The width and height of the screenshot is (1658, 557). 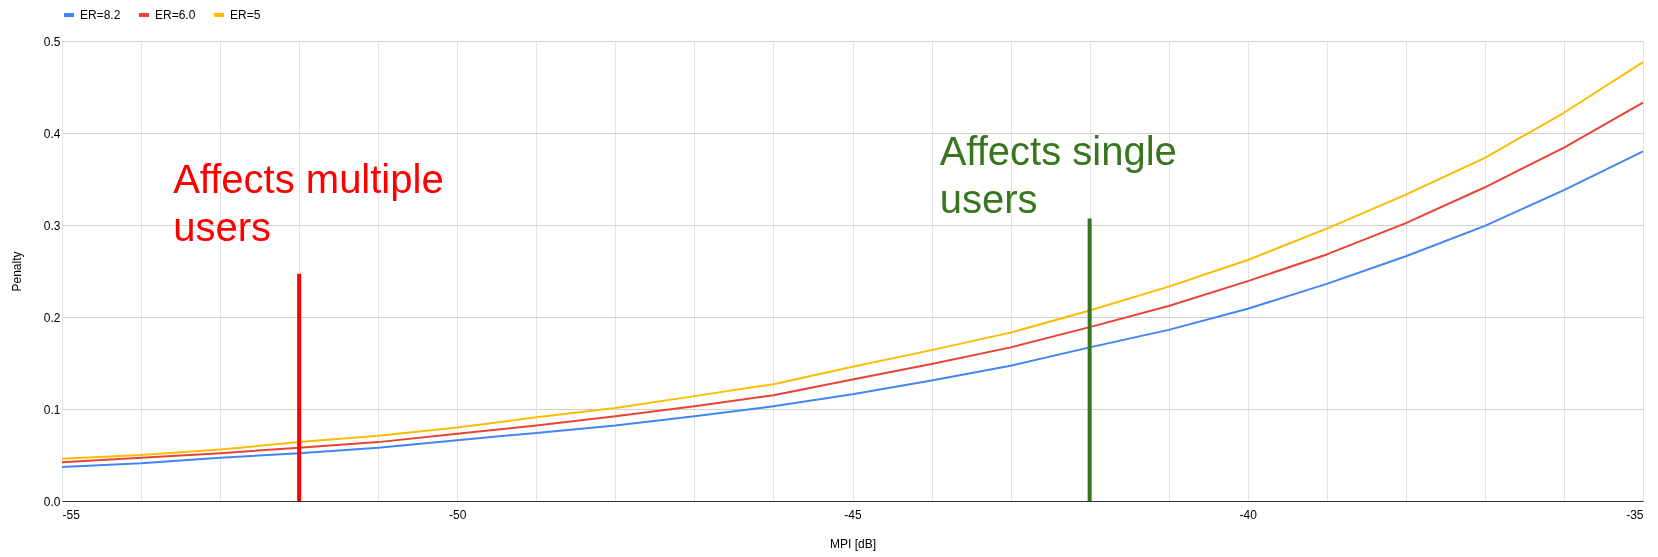 I want to click on x-tick-label: -40, so click(x=1248, y=514).